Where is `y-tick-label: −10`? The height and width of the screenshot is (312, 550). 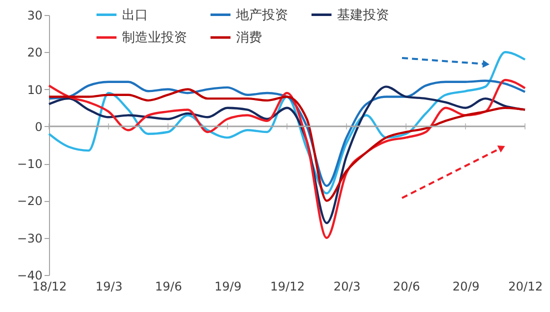 y-tick-label: −10 is located at coordinates (29, 164).